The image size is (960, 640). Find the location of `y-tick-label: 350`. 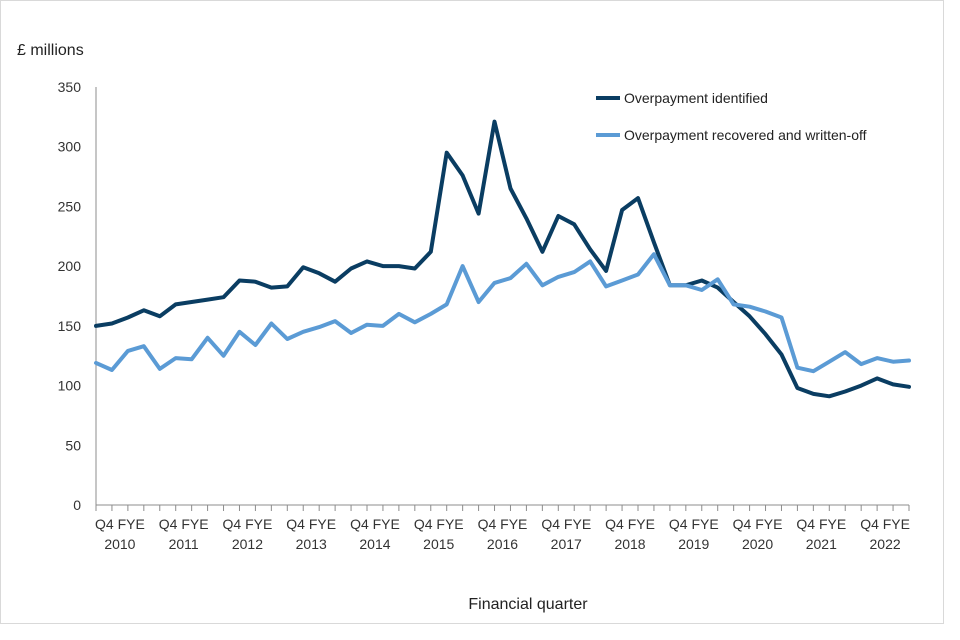

y-tick-label: 350 is located at coordinates (70, 87).